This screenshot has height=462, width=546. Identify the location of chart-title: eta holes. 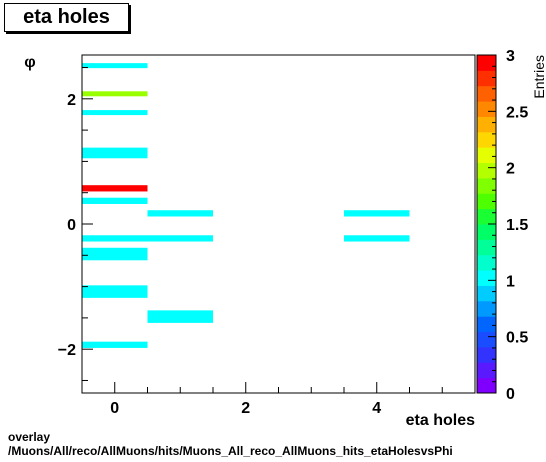
(66, 17).